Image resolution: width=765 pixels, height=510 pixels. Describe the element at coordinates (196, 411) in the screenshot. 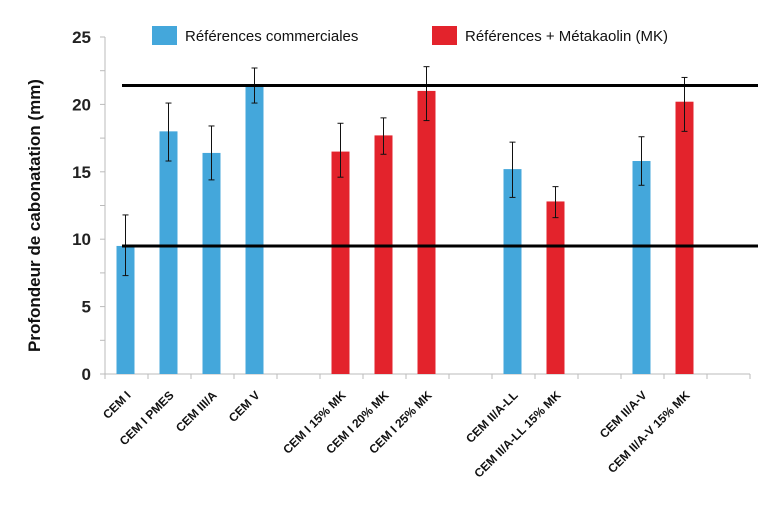

I see `x-tick-label: CEM III/A` at that location.